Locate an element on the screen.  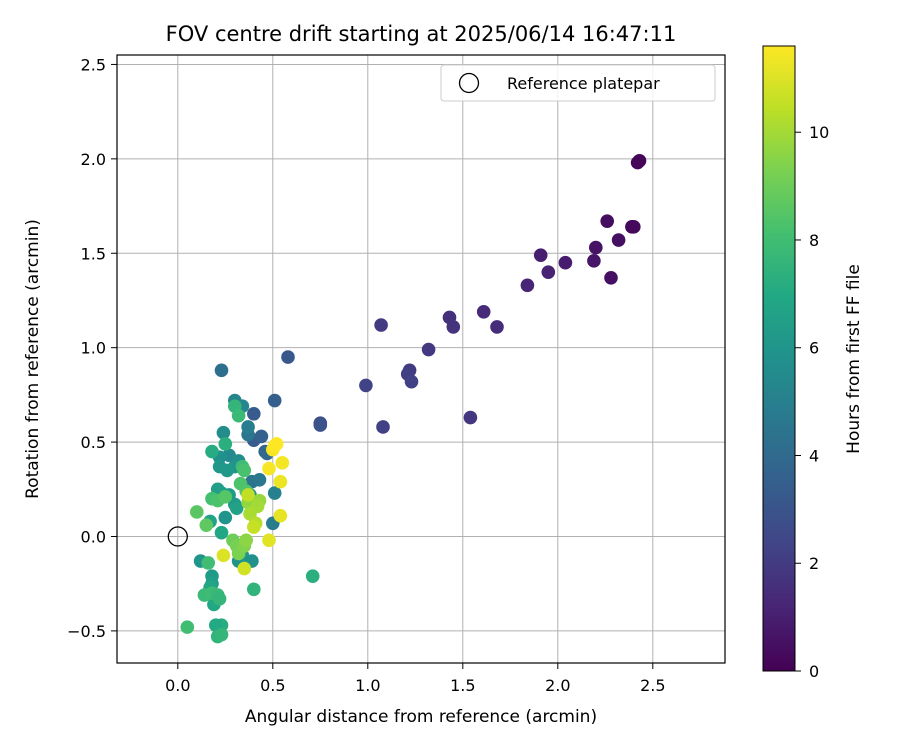
colorbar-tick-label: 8 is located at coordinates (814, 240).